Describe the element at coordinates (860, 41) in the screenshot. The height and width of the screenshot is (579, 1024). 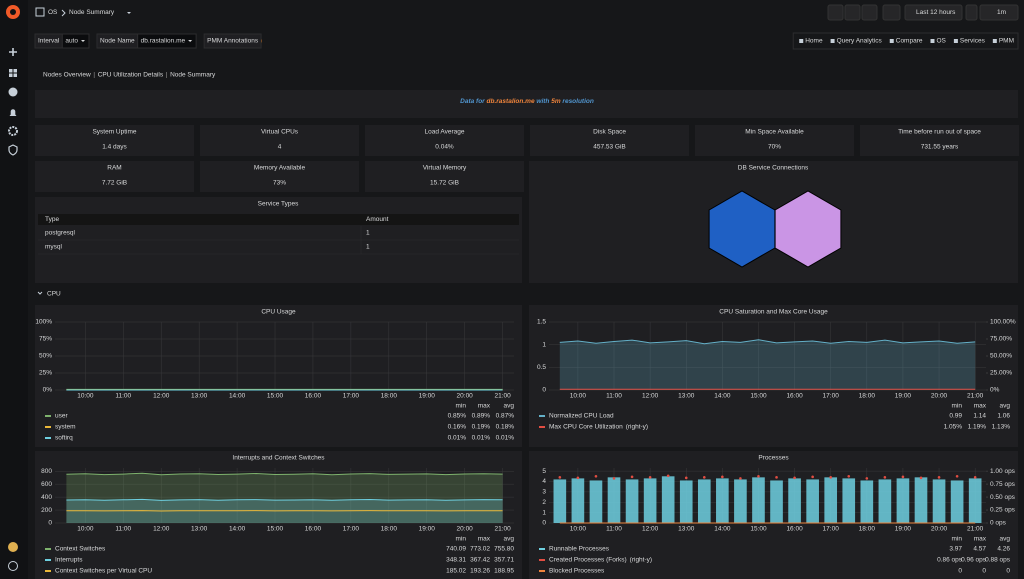
I see `dashboard-link: Query Analytics` at that location.